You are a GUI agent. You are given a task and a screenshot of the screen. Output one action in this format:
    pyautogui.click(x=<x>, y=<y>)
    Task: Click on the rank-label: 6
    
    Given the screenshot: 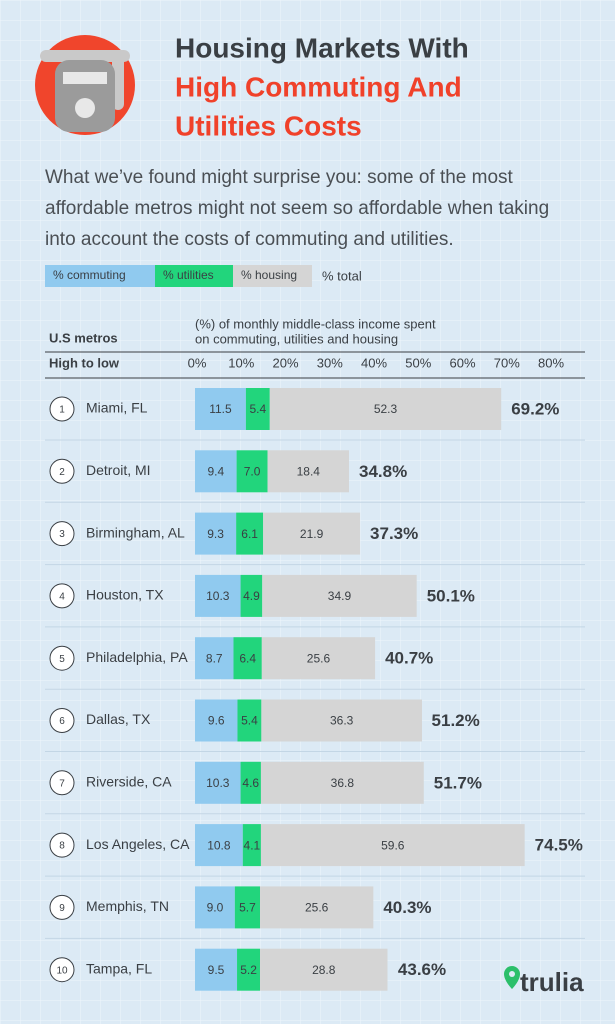 What is the action you would take?
    pyautogui.click(x=62, y=721)
    